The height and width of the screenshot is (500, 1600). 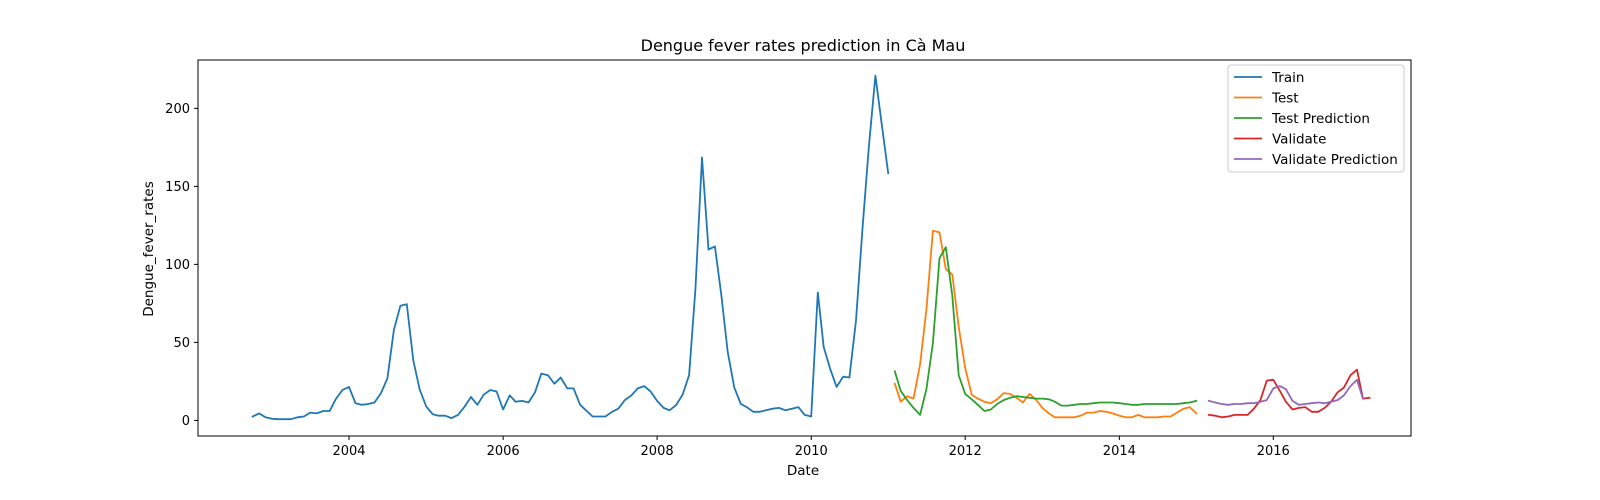 I want to click on x-tick-label: 2014, so click(x=1119, y=451).